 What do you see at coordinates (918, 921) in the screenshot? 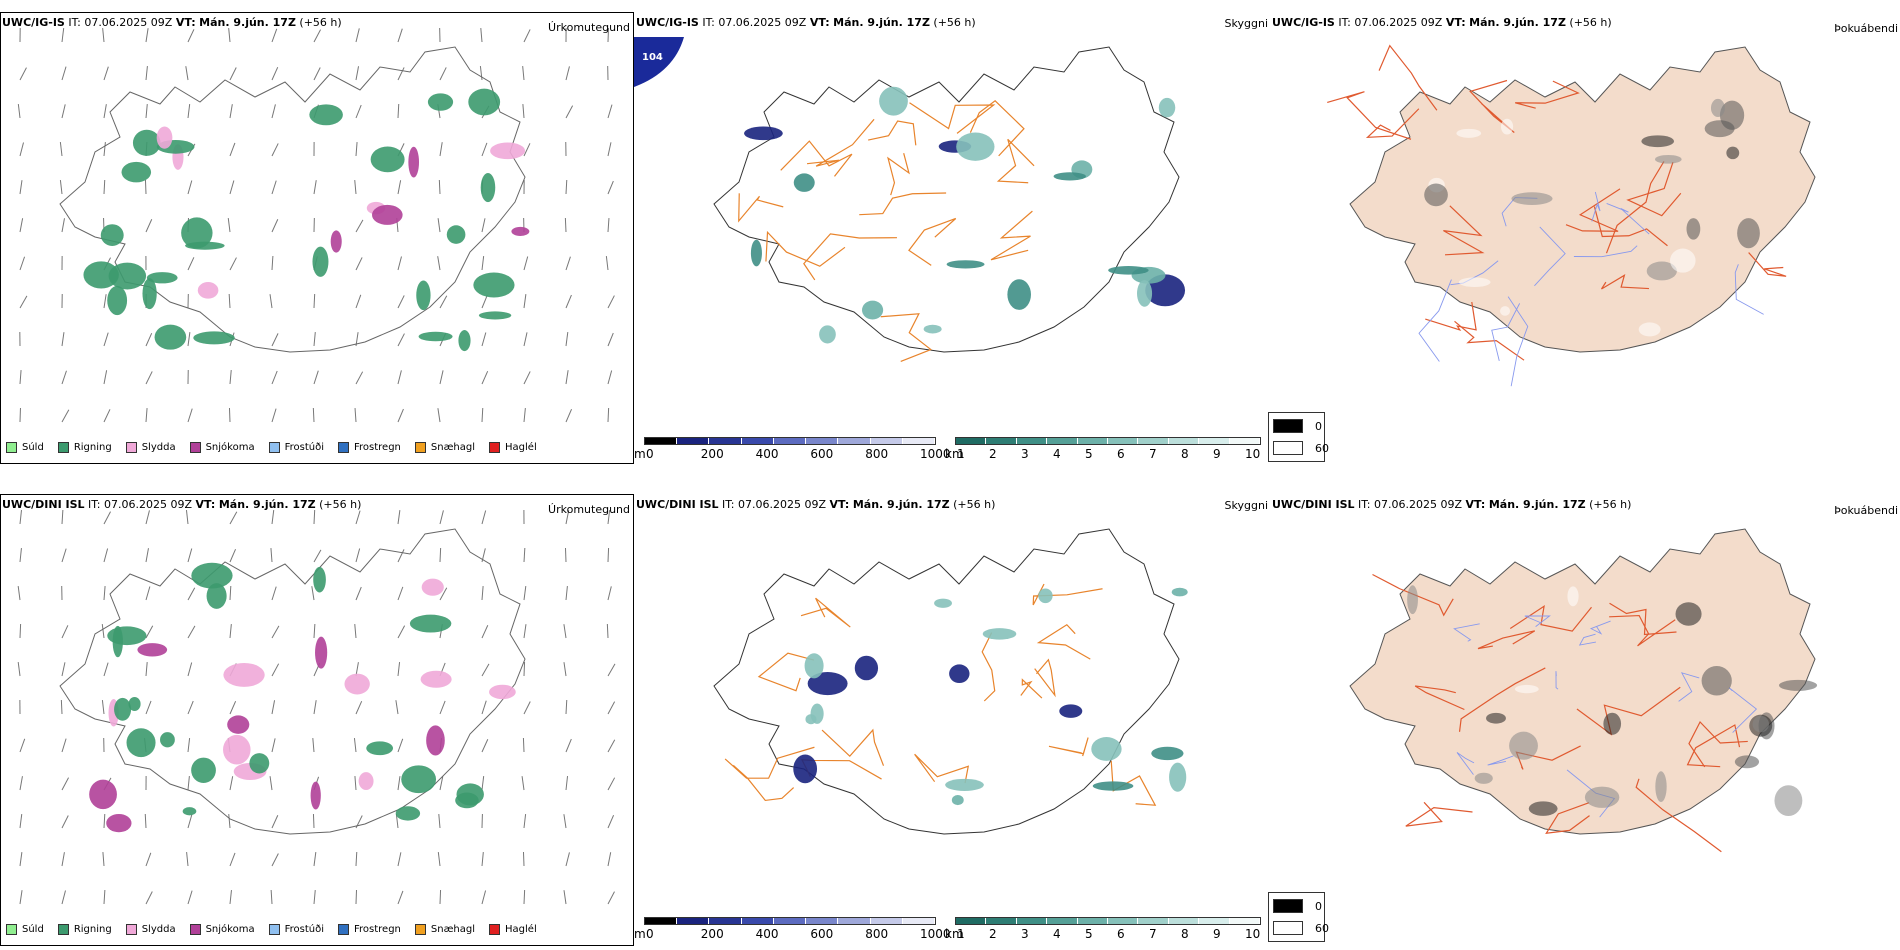
I see `colorbar-segment` at bounding box center [918, 921].